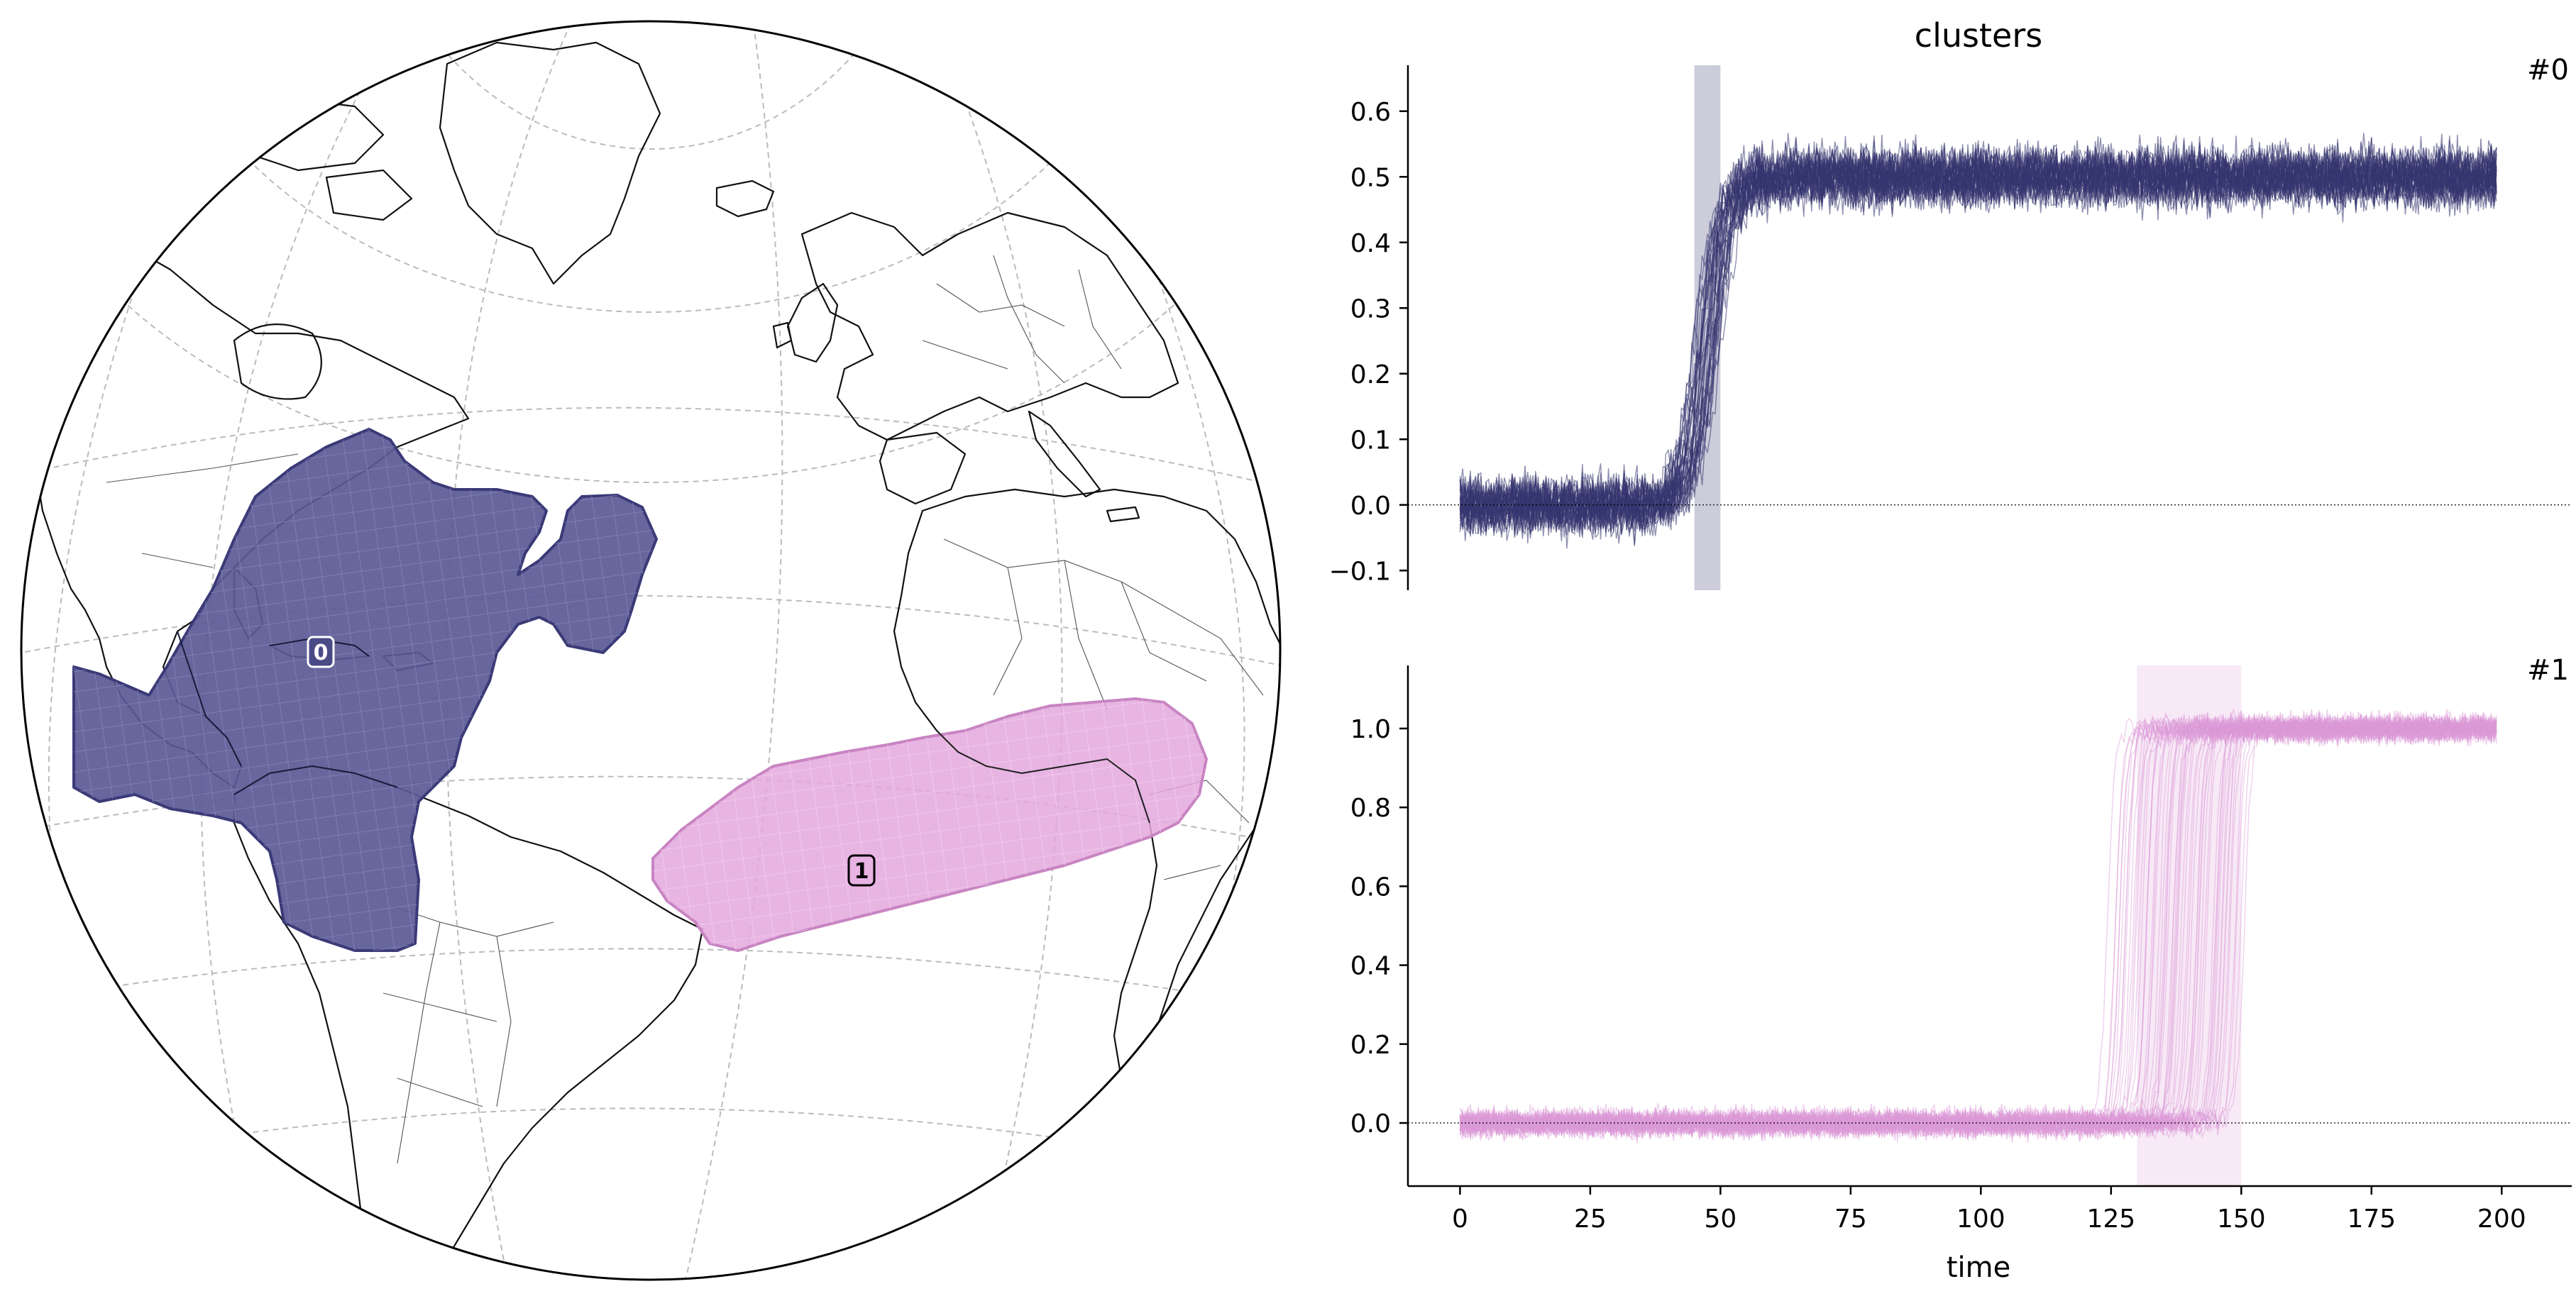 Image resolution: width=2576 pixels, height=1301 pixels. What do you see at coordinates (2548, 70) in the screenshot?
I see `panel-0-label: #0` at bounding box center [2548, 70].